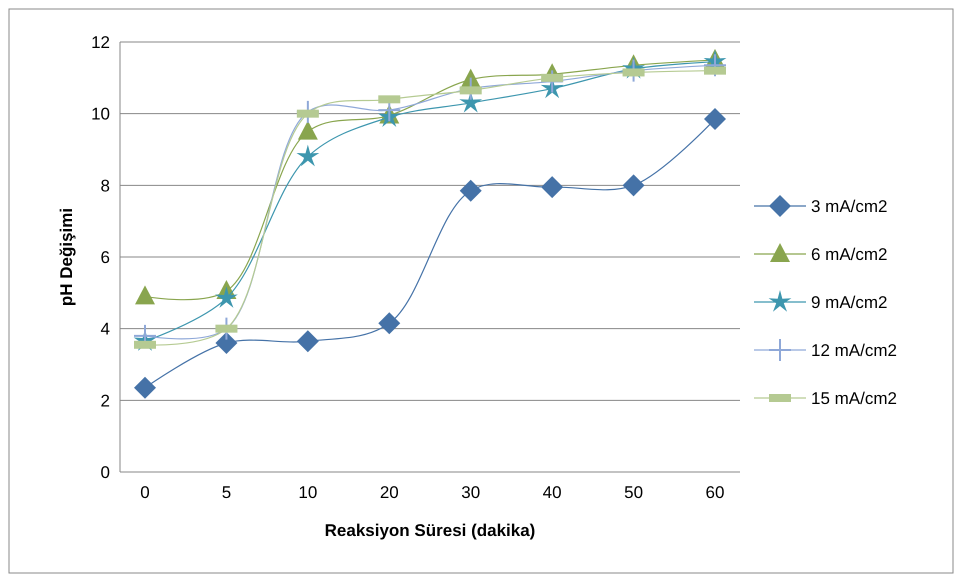  Describe the element at coordinates (849, 302) in the screenshot. I see `legend-label: 9 mA/cm2` at that location.